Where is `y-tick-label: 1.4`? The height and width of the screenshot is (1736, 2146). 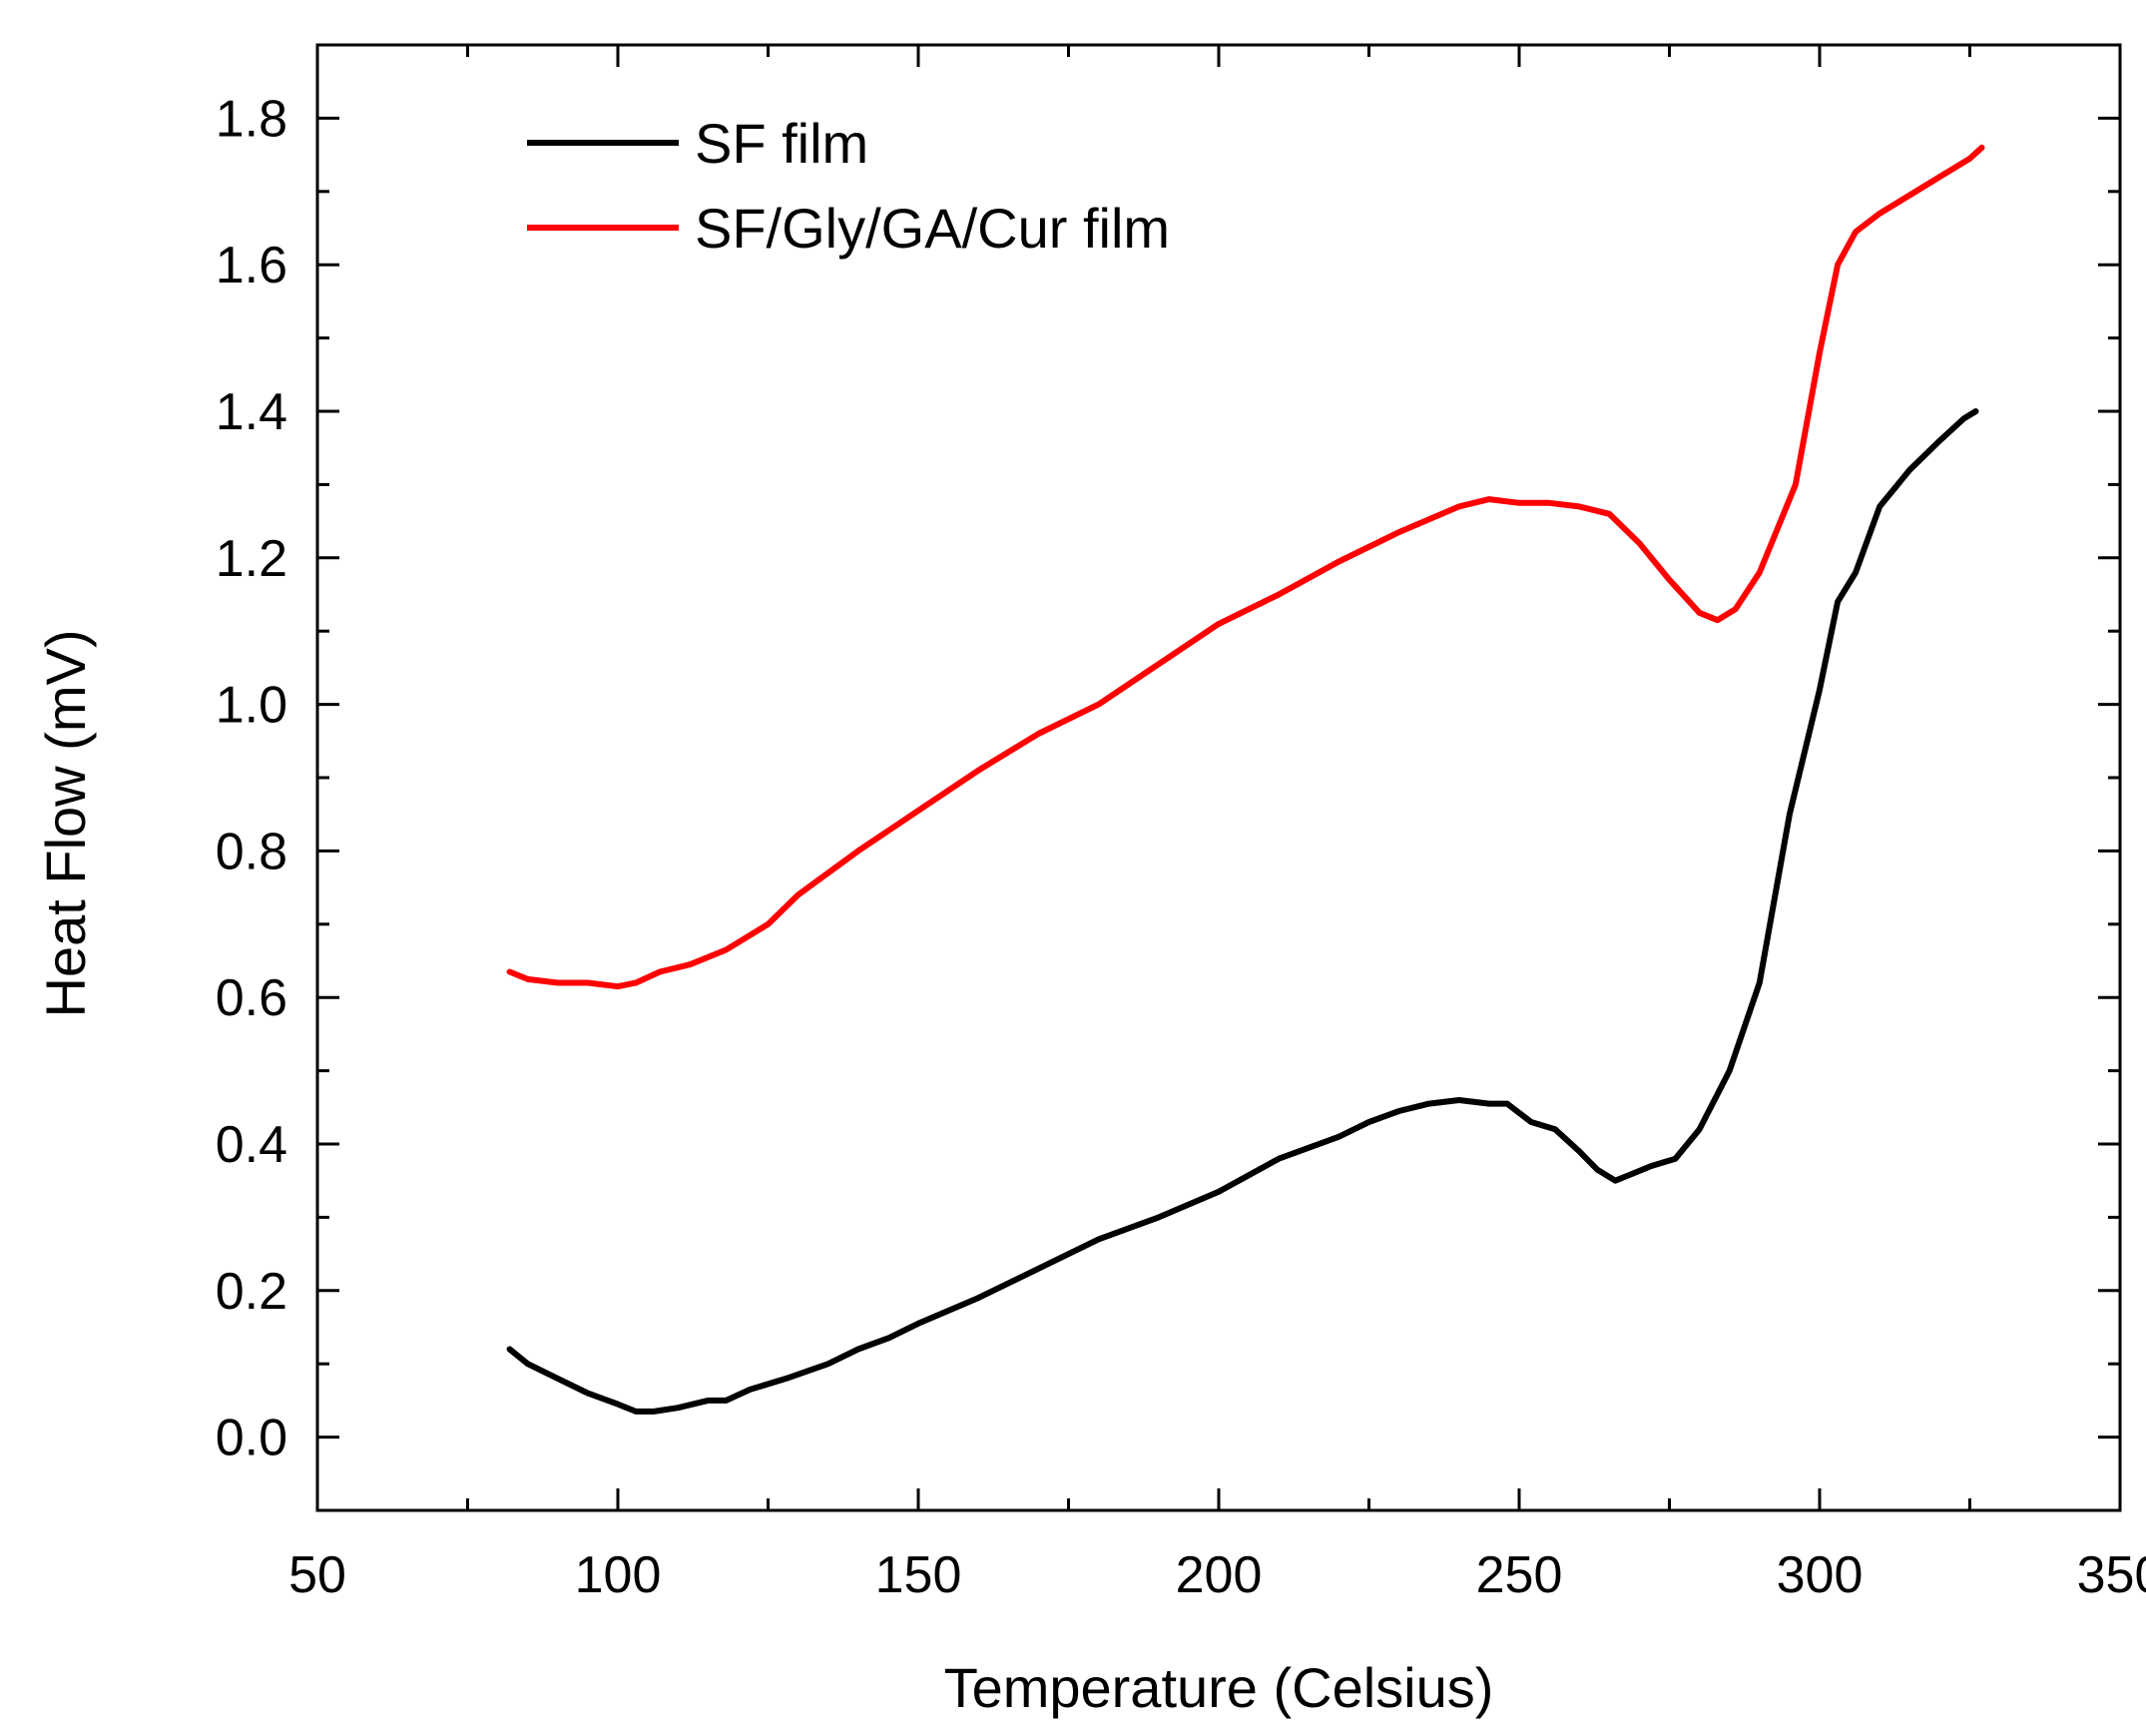 y-tick-label: 1.4 is located at coordinates (251, 412).